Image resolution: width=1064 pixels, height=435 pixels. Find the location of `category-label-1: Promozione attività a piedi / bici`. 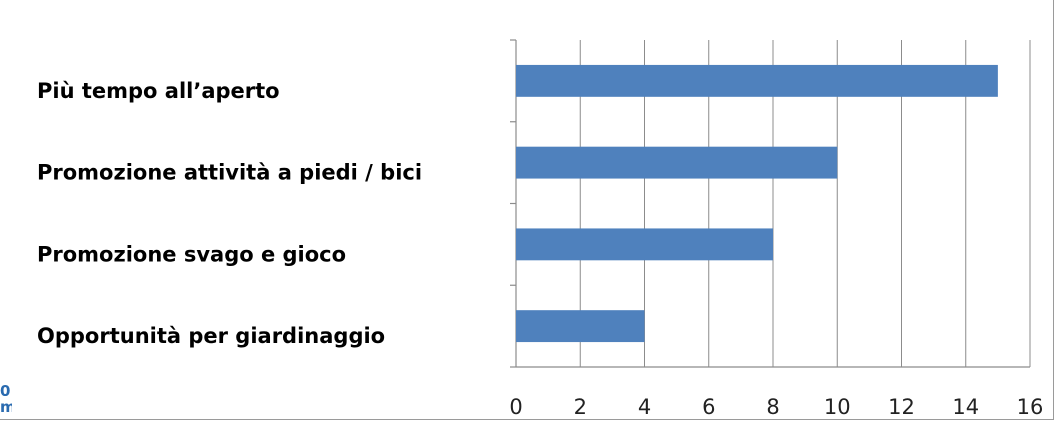

category-label-1: Promozione attività a piedi / bici is located at coordinates (229, 173).